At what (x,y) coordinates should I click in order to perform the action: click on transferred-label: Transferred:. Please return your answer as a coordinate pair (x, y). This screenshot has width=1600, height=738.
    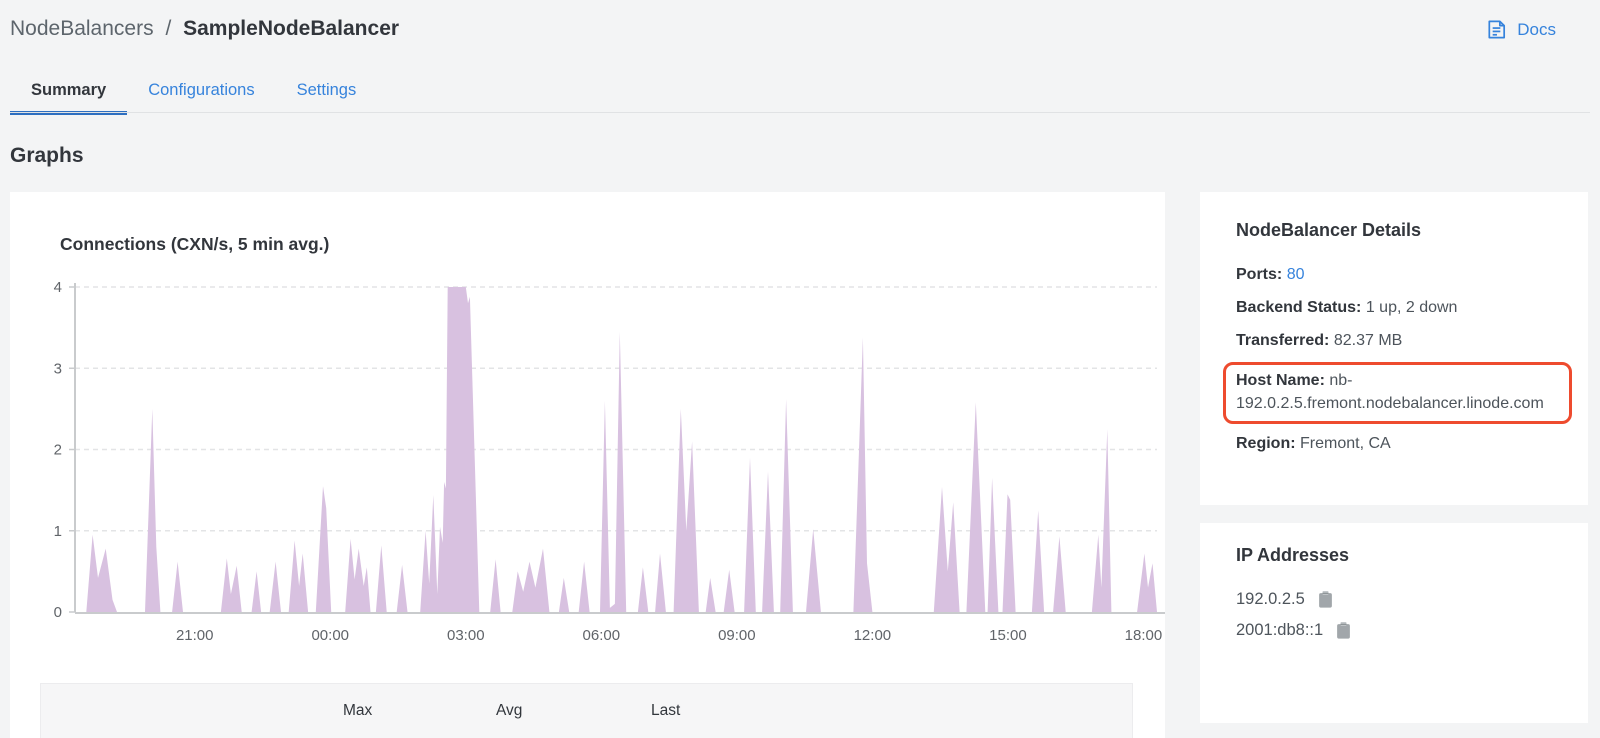
    Looking at the image, I should click on (1283, 340).